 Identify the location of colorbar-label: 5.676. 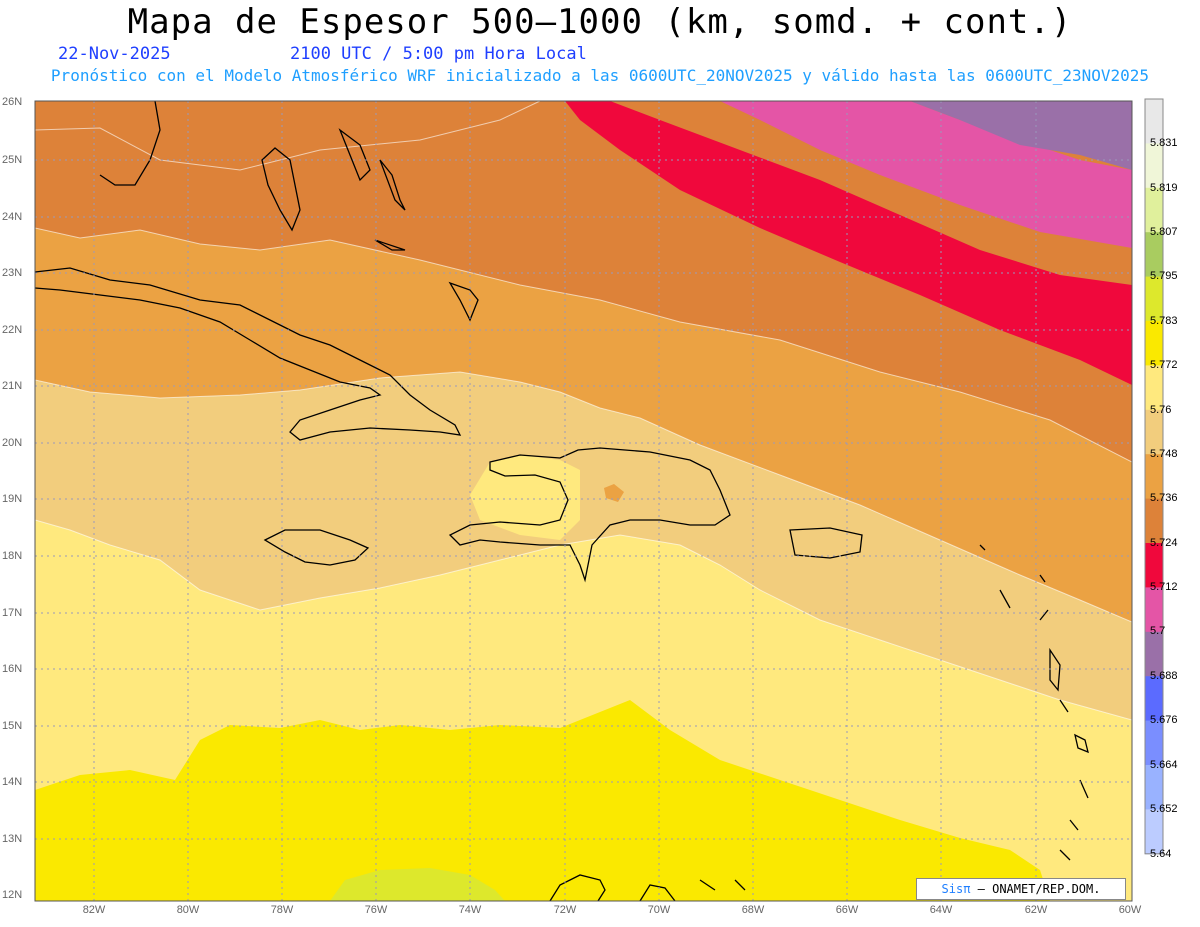
(1164, 720).